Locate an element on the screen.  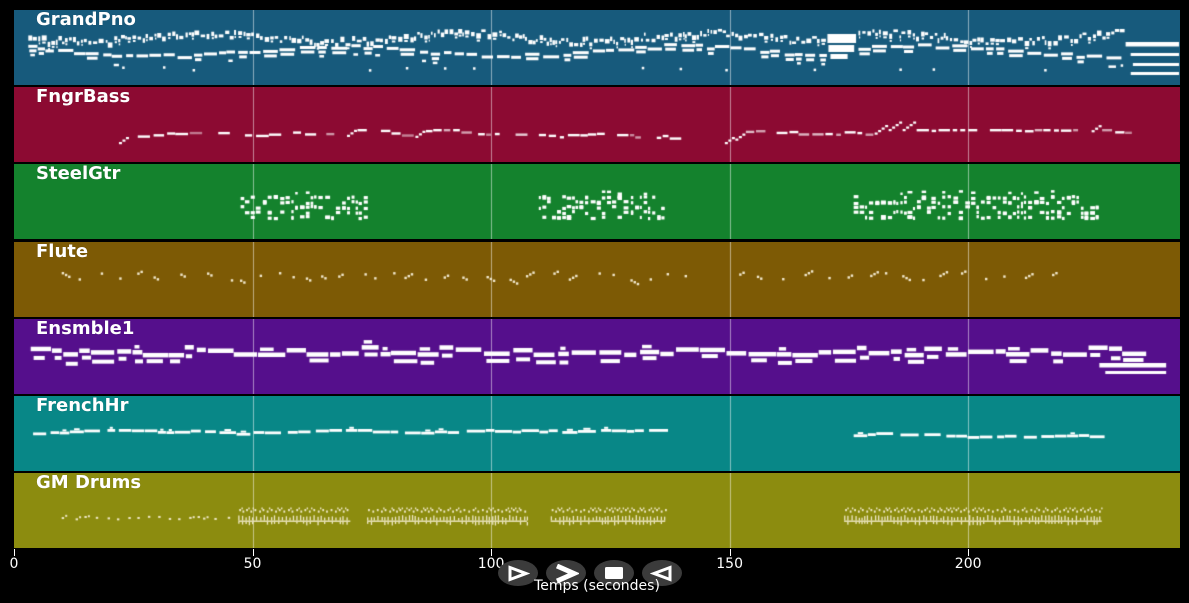
axis-tick-label: 0 is located at coordinates (14, 564).